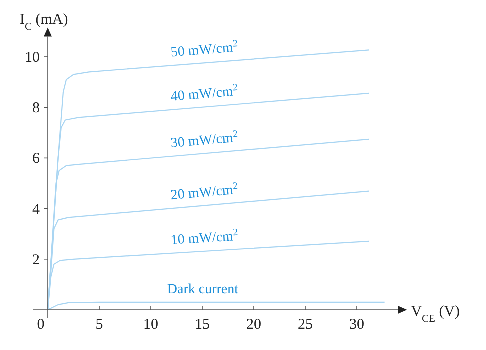 Image resolution: width=486 pixels, height=350 pixels. I want to click on y-tick-label: 10, so click(32, 58).